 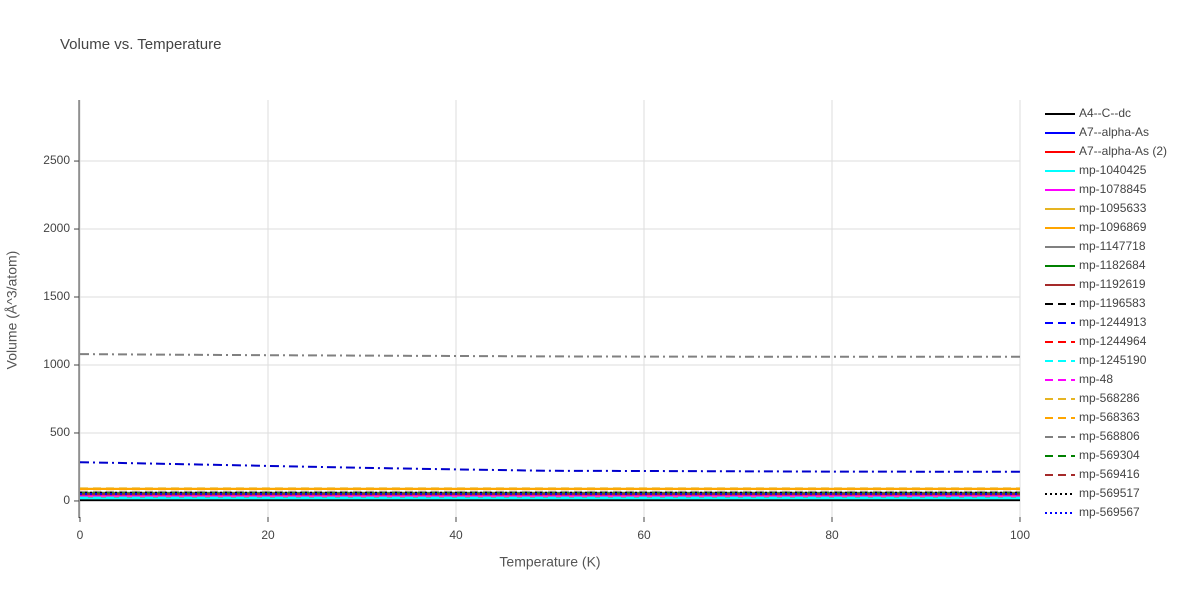 What do you see at coordinates (56, 364) in the screenshot?
I see `y-tick-label: 1000` at bounding box center [56, 364].